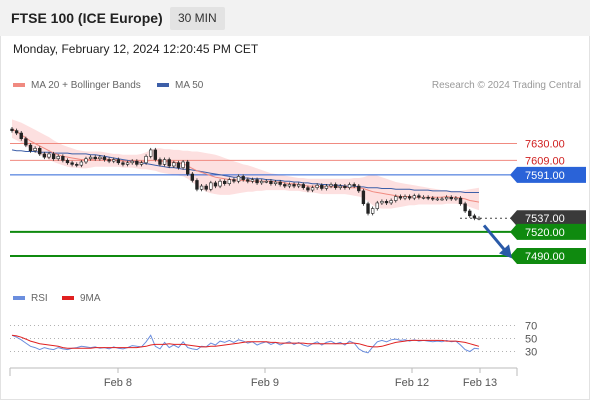  I want to click on credit-text: Research © 2024 Trading Central, so click(506, 85).